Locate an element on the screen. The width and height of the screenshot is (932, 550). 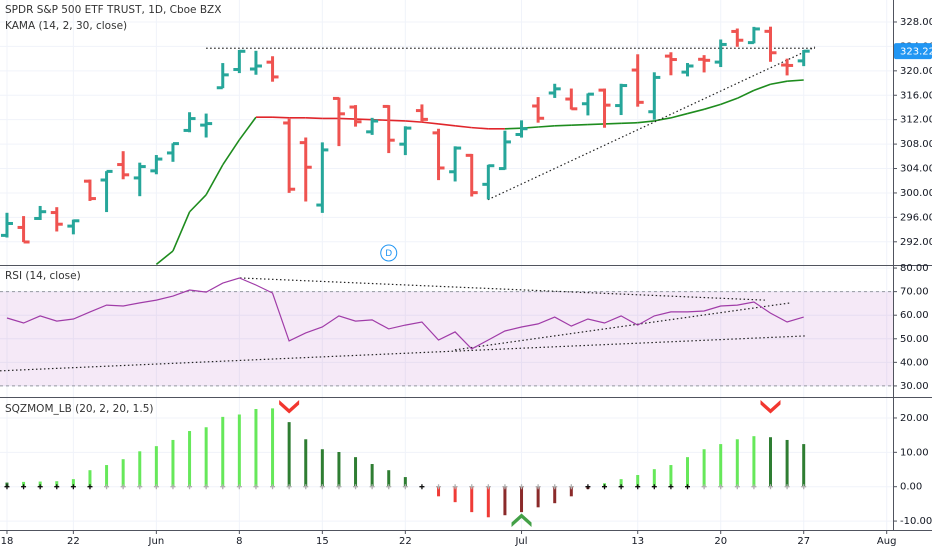
dividend-marker is located at coordinates (389, 253).